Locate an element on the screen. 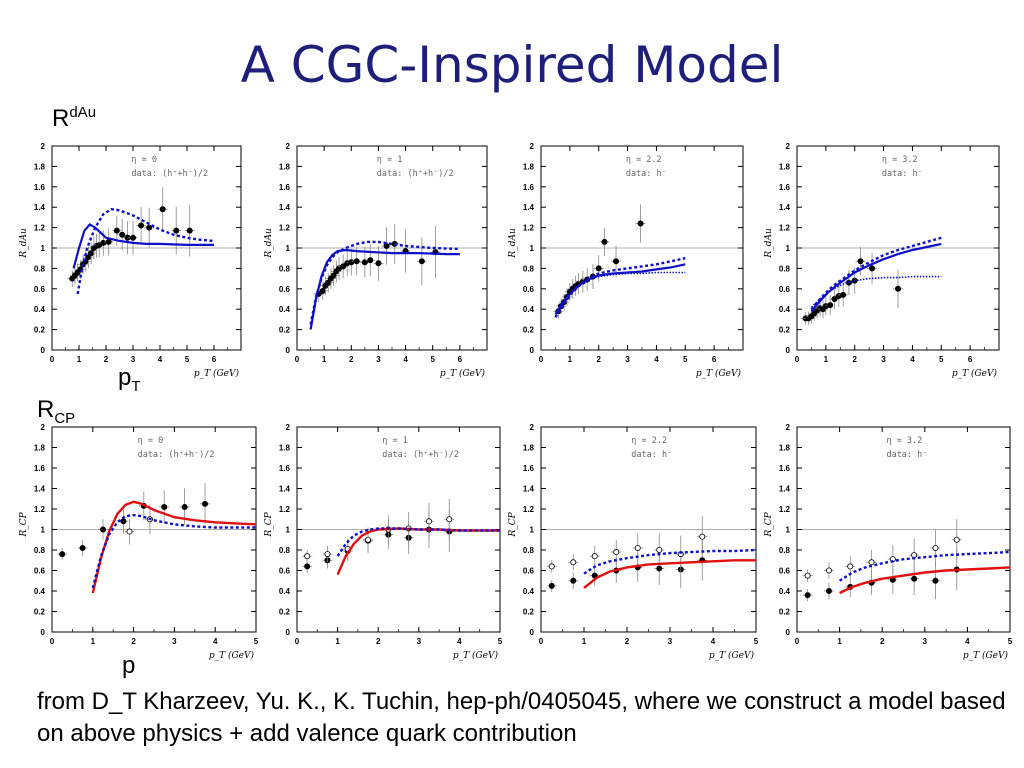  legend-entry: data: (h⁺+h⁻)/2 is located at coordinates (415, 174).